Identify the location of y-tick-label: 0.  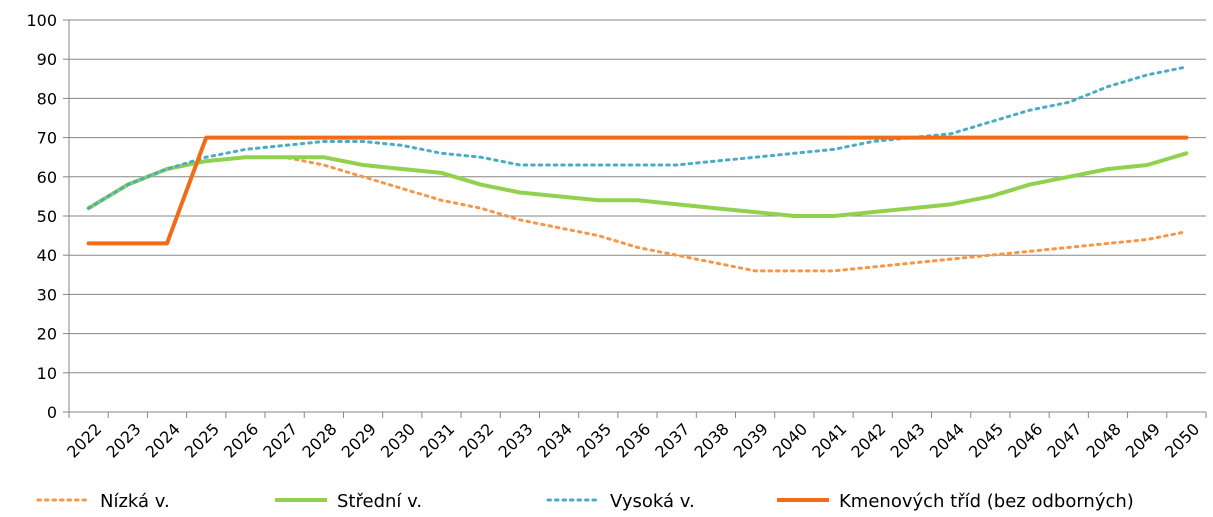
(52, 412).